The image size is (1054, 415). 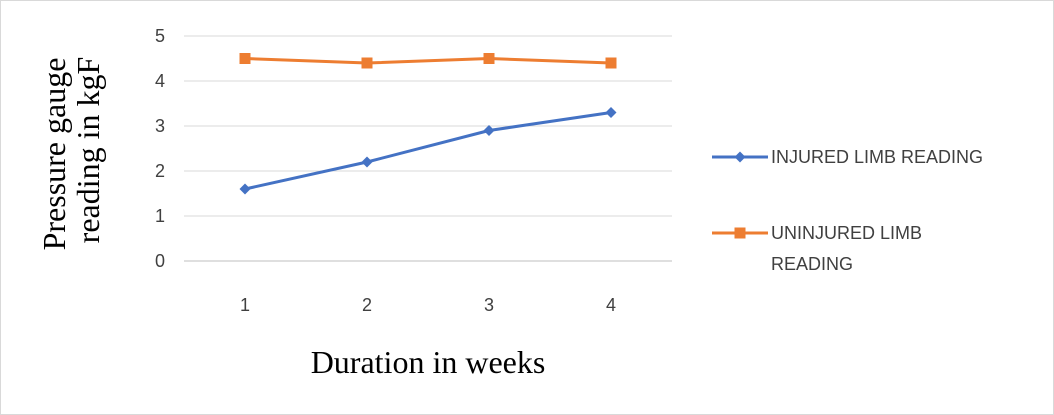 I want to click on x-tick-label: 4, so click(x=611, y=305).